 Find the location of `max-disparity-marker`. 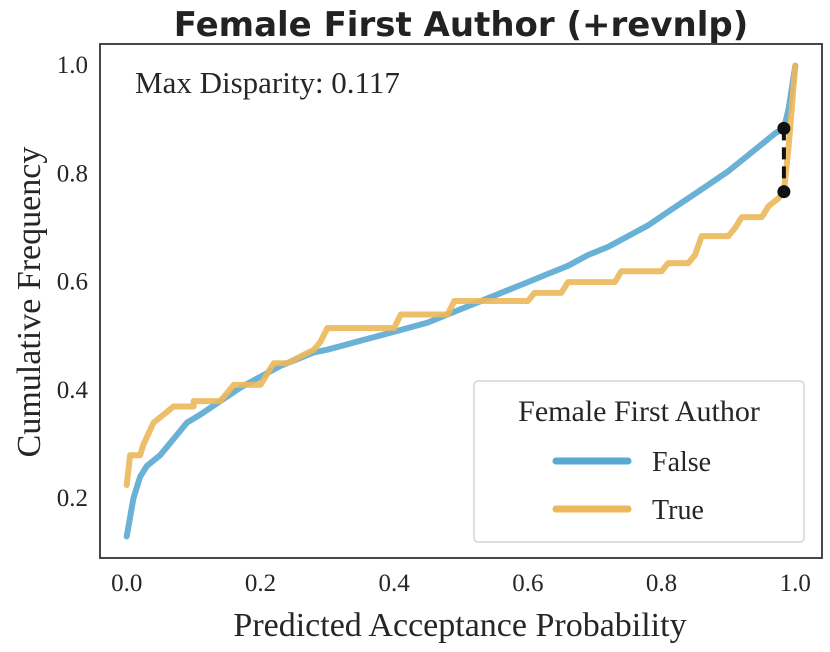

max-disparity-marker is located at coordinates (784, 160).